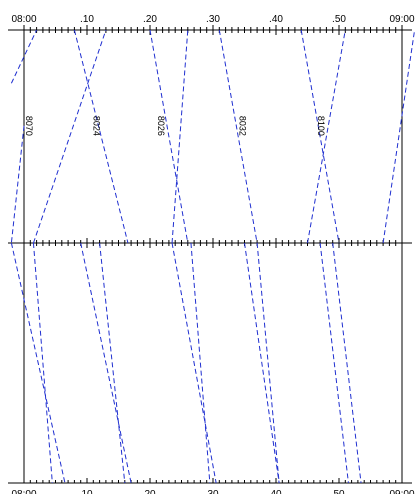 The height and width of the screenshot is (494, 416). I want to click on top-tick-label: .30, so click(213, 19).